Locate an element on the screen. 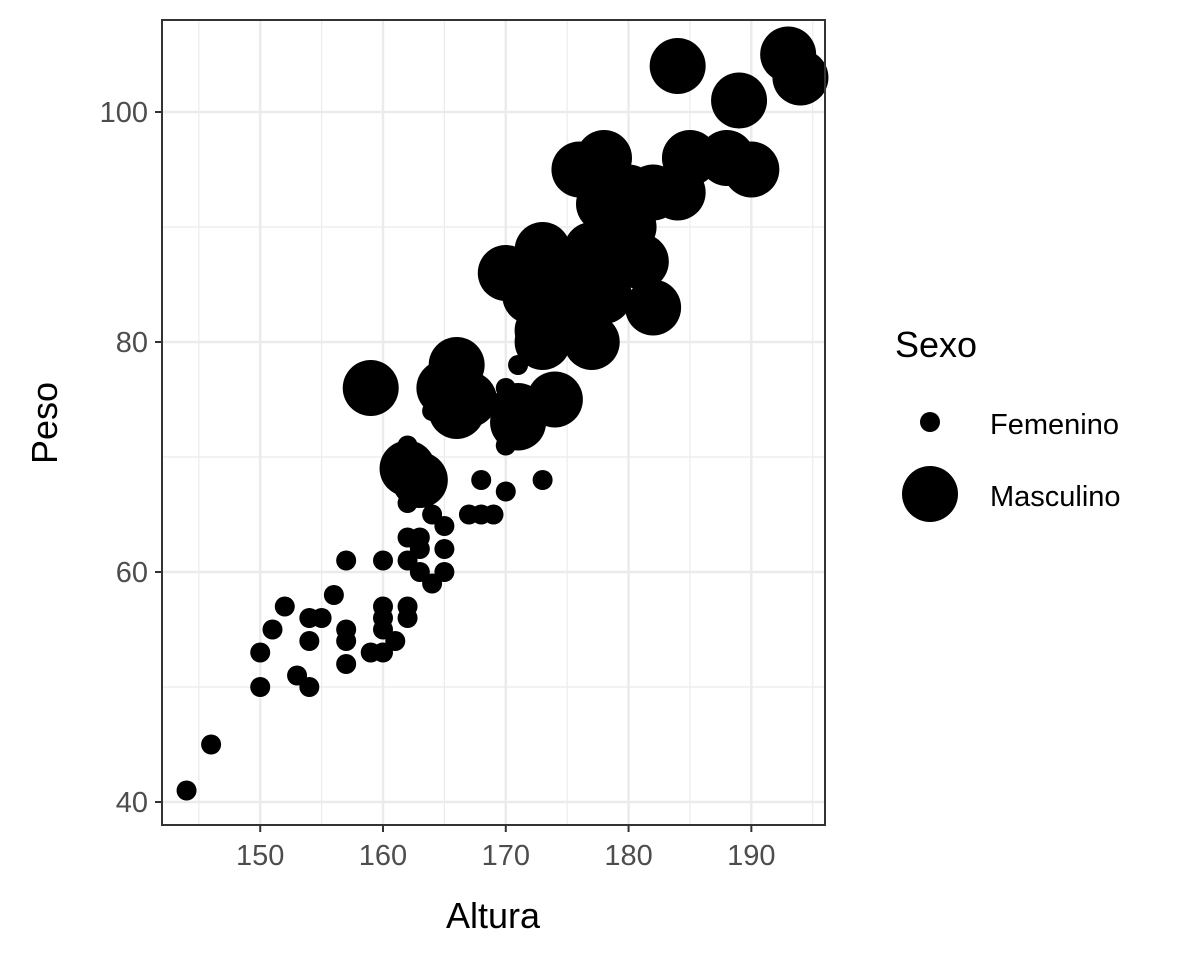 The image size is (1200, 960). x-tick-label: 190 is located at coordinates (751, 856).